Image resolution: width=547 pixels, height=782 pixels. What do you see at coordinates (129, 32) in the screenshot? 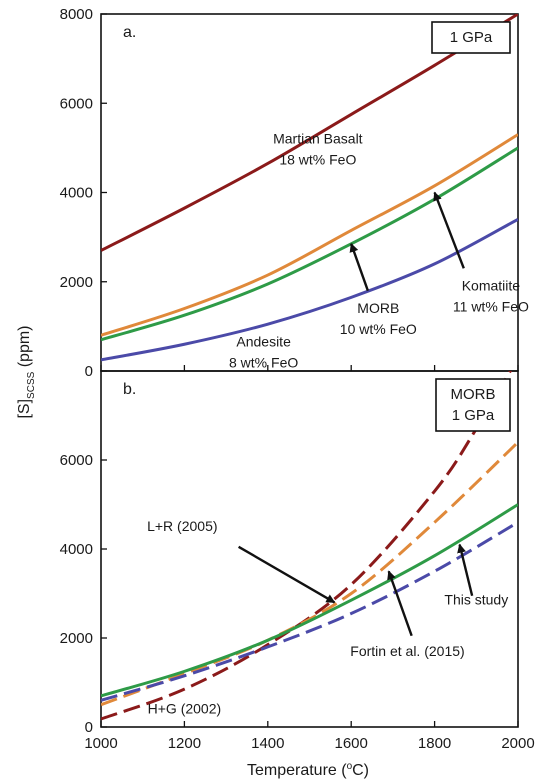
I see `panel-a-letter: a.` at bounding box center [129, 32].